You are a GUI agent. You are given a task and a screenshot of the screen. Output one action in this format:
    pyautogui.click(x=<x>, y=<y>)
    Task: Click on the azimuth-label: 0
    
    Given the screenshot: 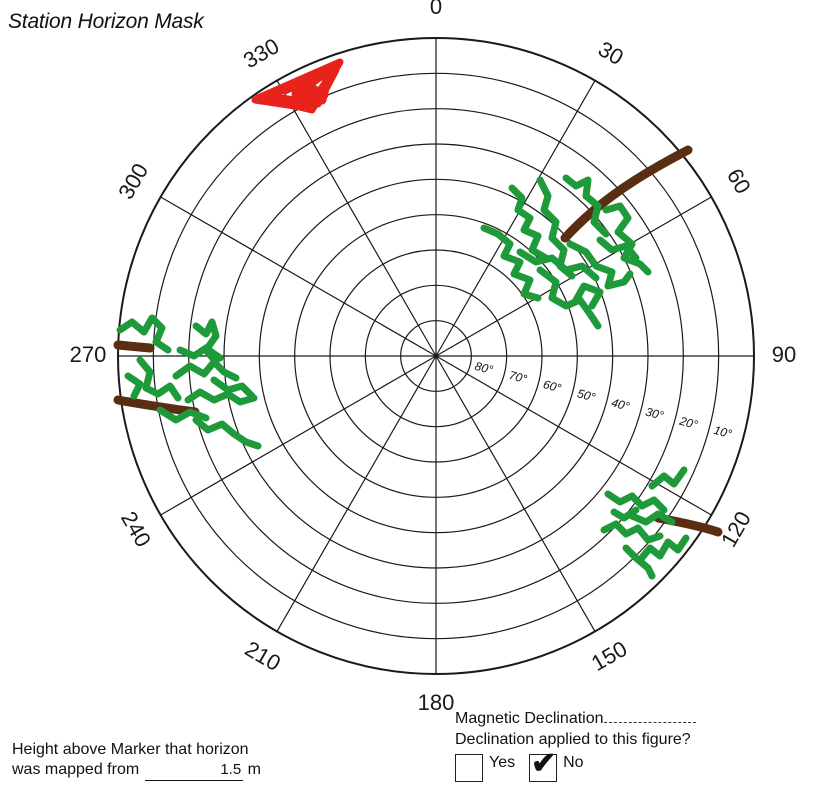 What is the action you would take?
    pyautogui.click(x=436, y=9)
    